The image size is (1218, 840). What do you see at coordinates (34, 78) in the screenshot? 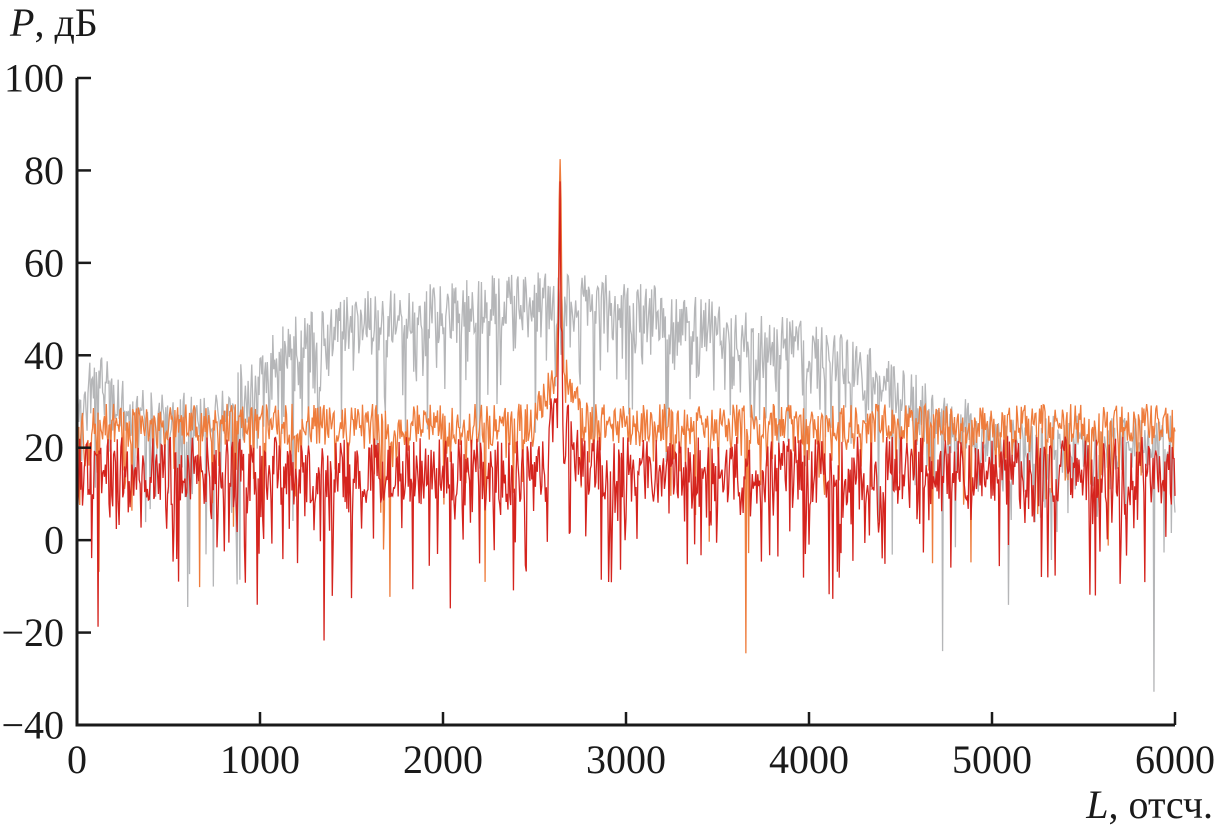
I see `y-tick-label: 100` at bounding box center [34, 78].